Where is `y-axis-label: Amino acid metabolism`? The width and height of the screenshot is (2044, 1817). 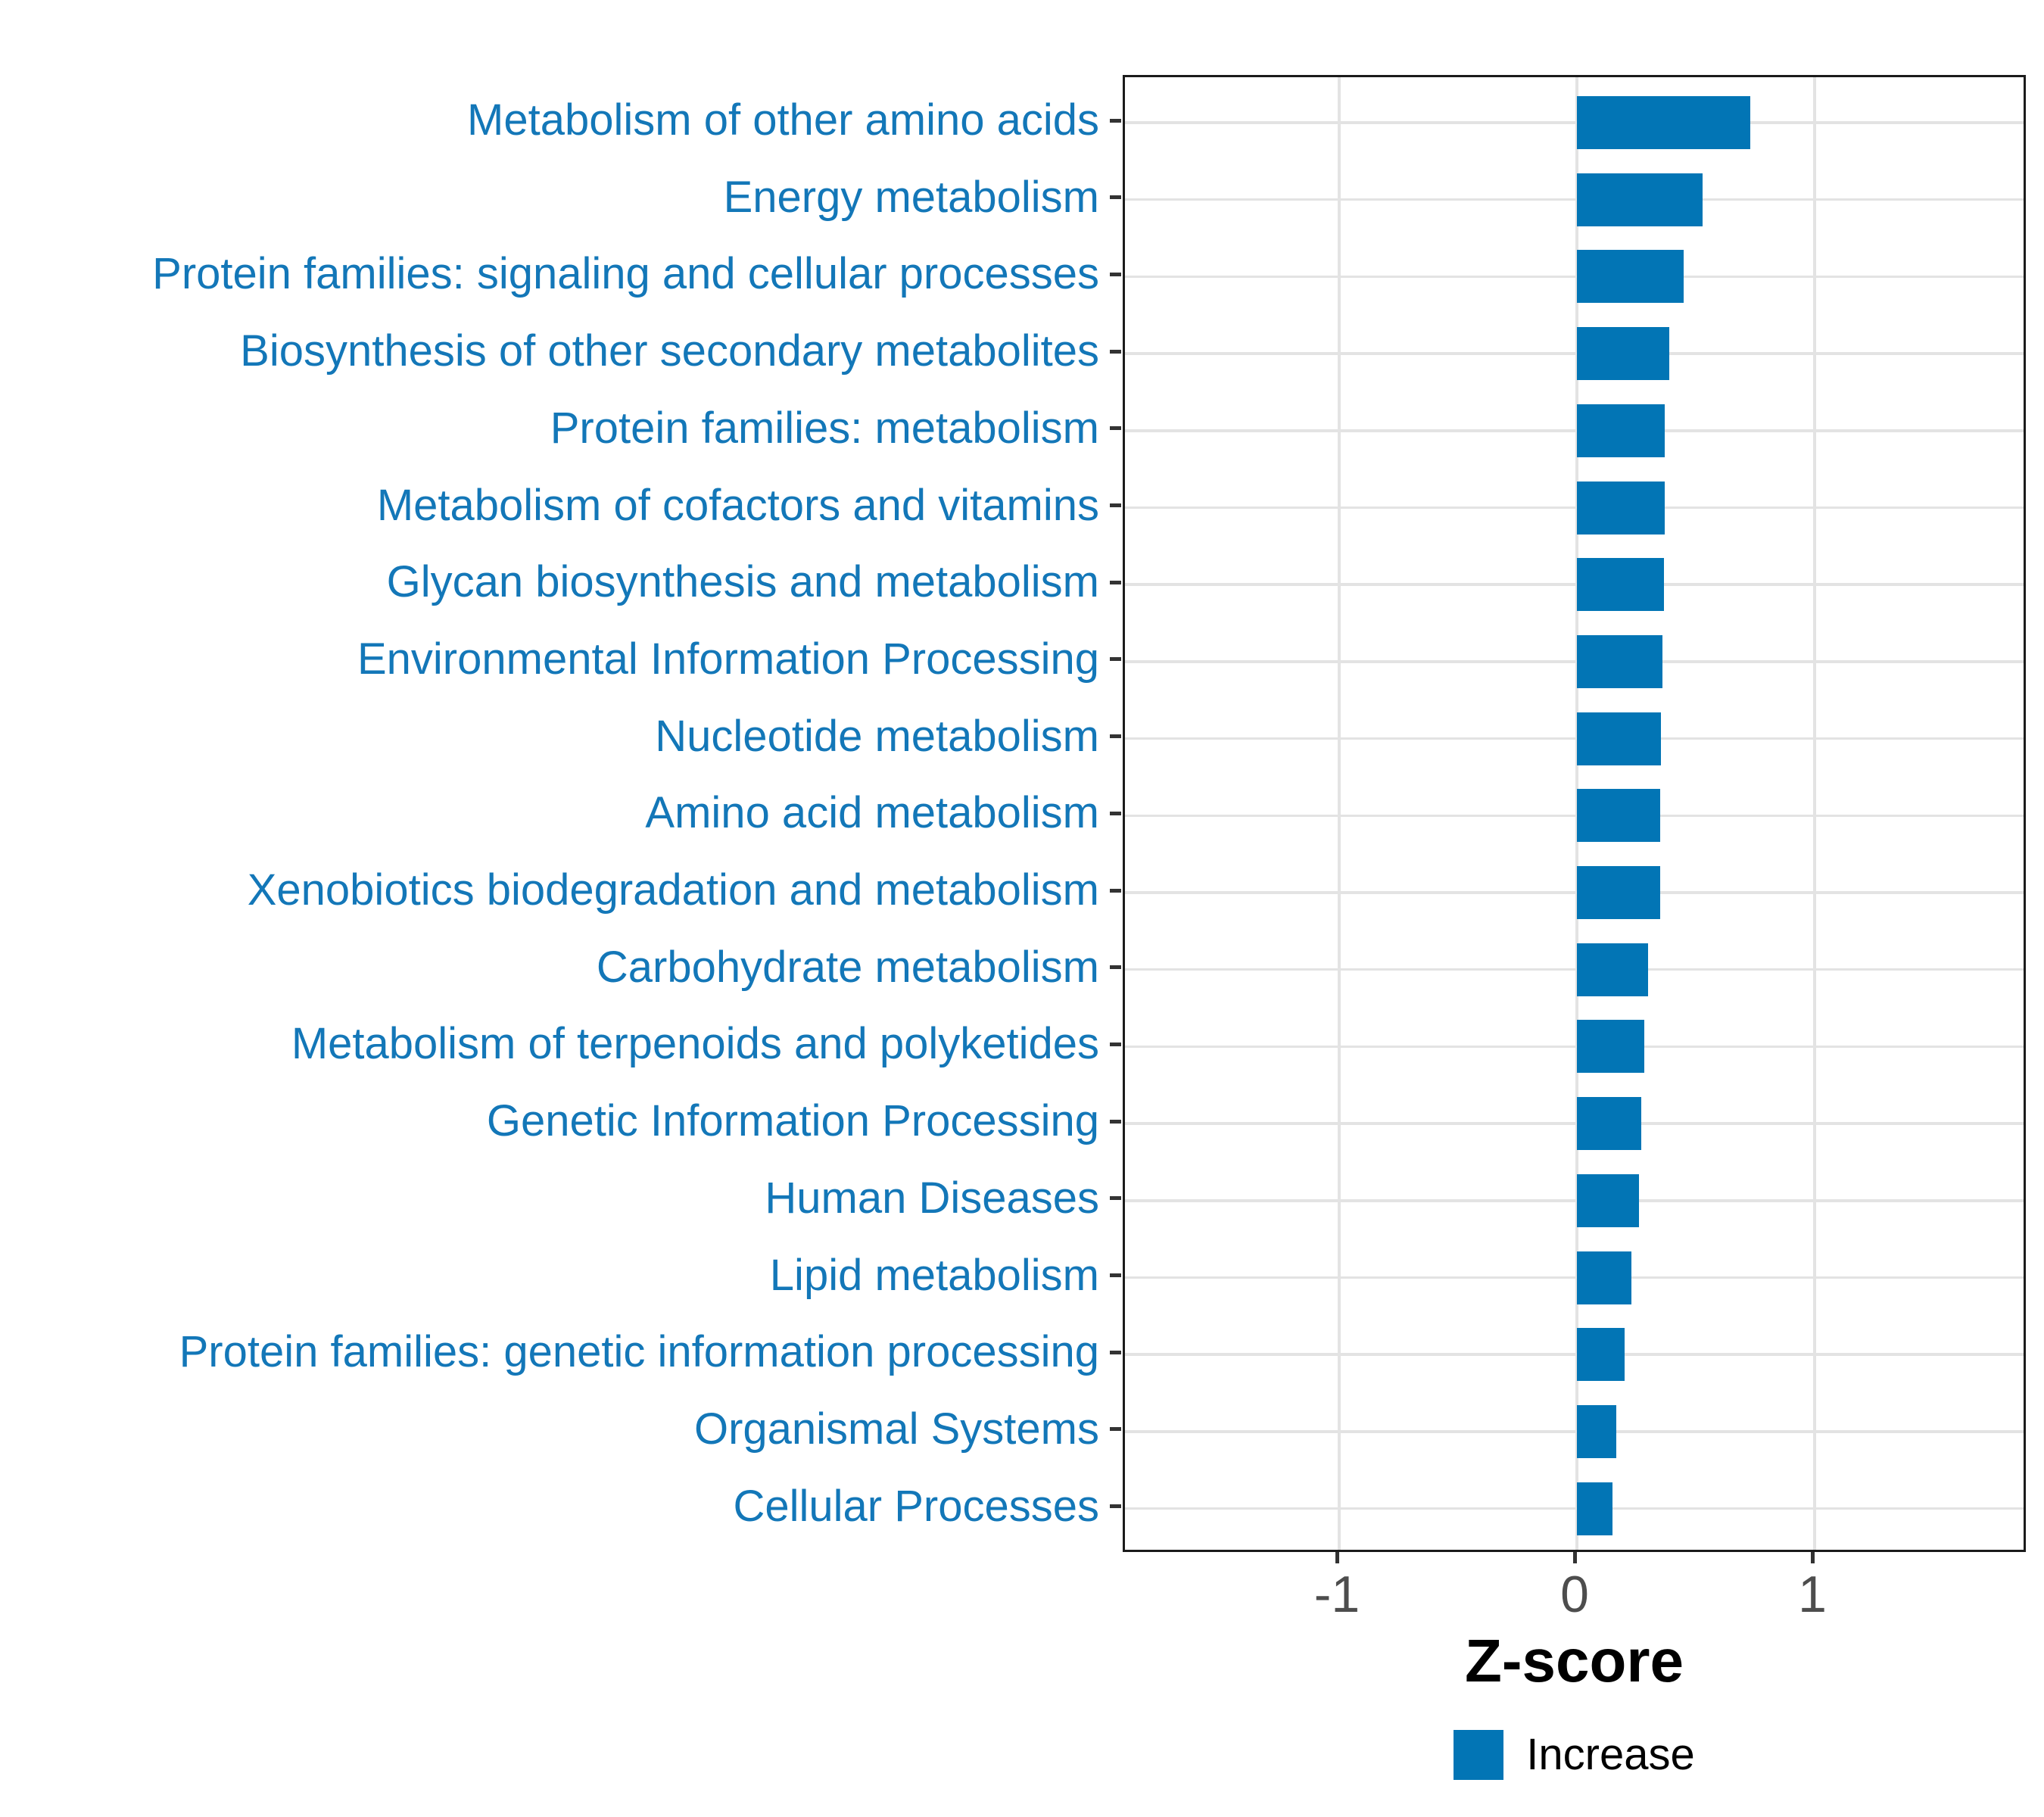
y-axis-label: Amino acid metabolism is located at coordinates (872, 813).